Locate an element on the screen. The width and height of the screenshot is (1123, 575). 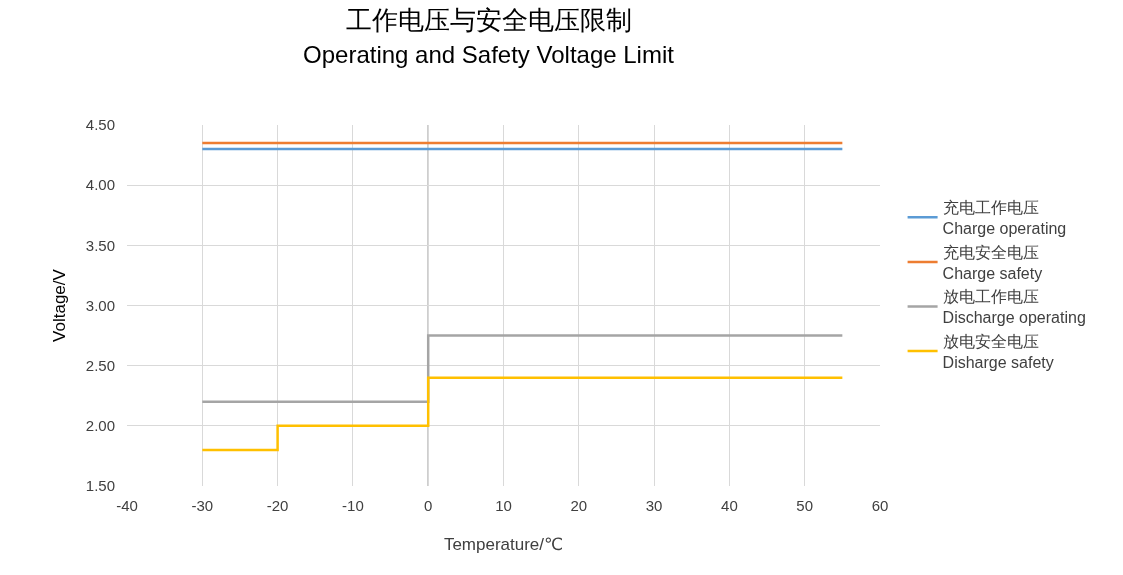
x-tick-label: -10 is located at coordinates (353, 505).